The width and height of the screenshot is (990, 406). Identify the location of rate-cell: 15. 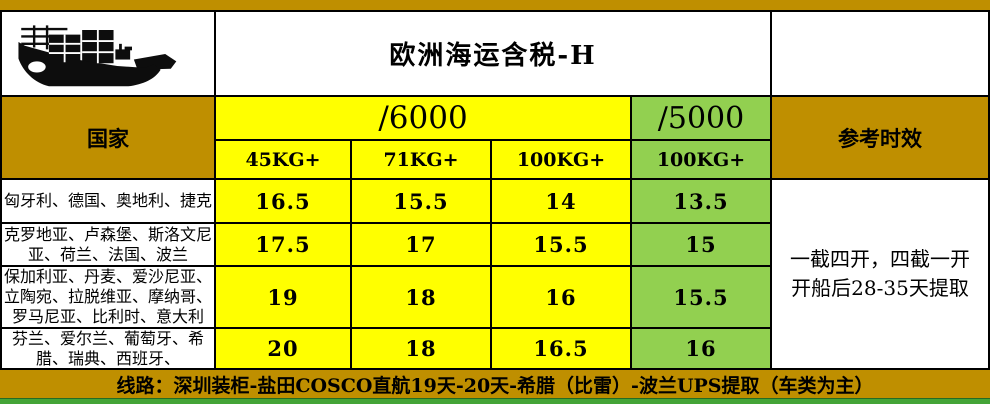
(701, 244).